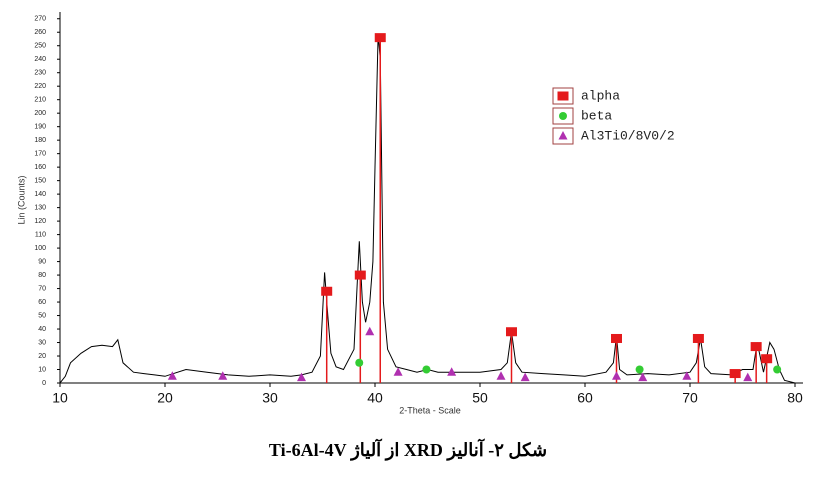  I want to click on y-tick-label: 250, so click(40, 46).